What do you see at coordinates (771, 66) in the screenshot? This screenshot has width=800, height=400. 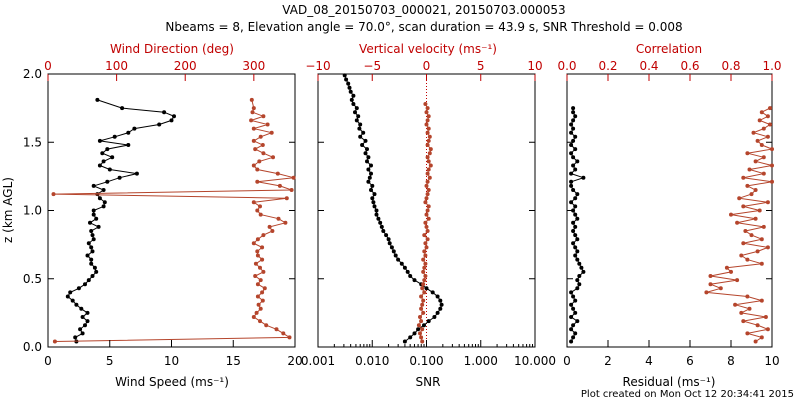 I see `top-tick-label: 1.0` at bounding box center [771, 66].